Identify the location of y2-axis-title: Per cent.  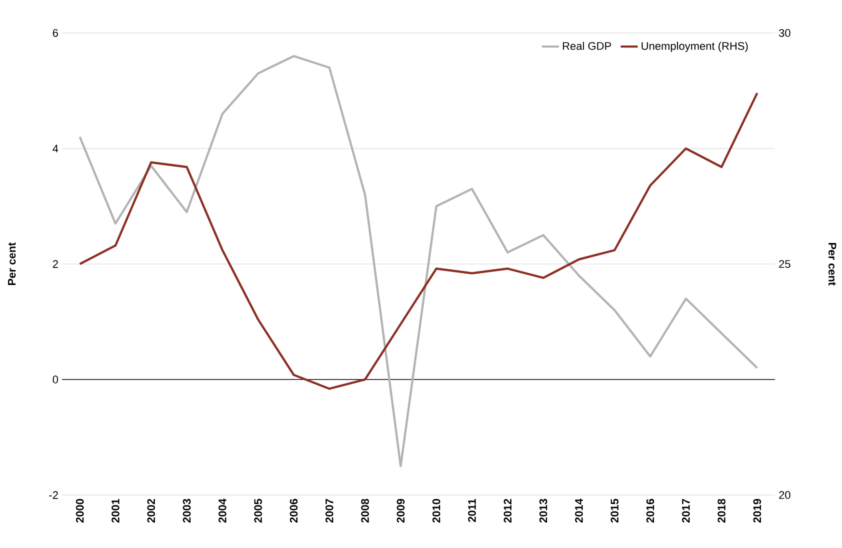
(832, 264).